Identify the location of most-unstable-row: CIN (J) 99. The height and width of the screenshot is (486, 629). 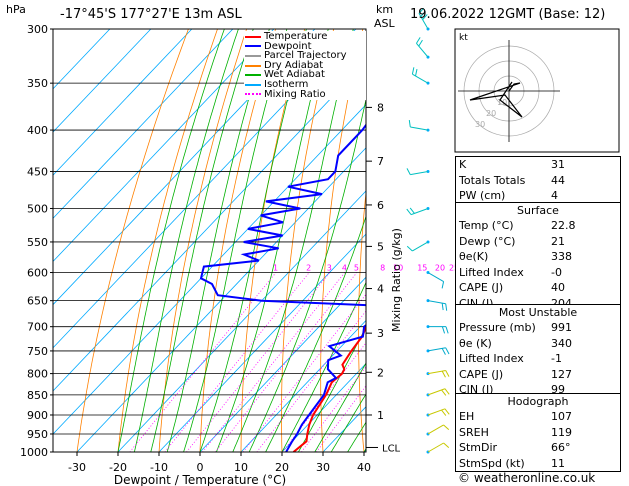
(538, 390).